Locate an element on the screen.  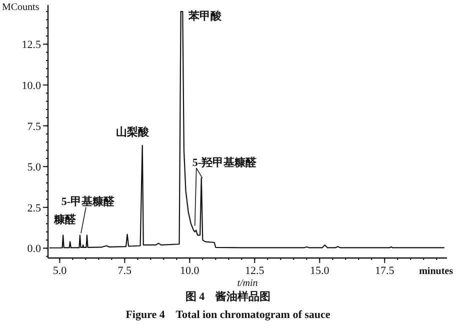
y-tick-label: 2.5 is located at coordinates (34, 208).